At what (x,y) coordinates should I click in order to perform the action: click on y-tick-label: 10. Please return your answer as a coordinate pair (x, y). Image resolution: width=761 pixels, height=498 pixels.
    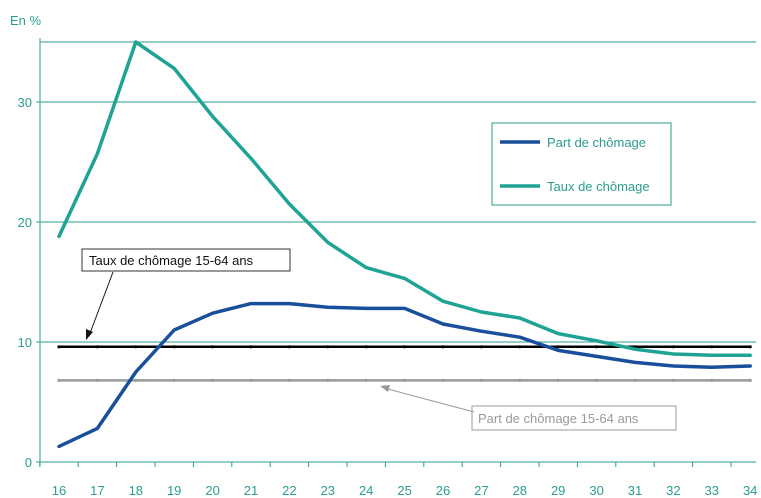
    Looking at the image, I should click on (25, 342).